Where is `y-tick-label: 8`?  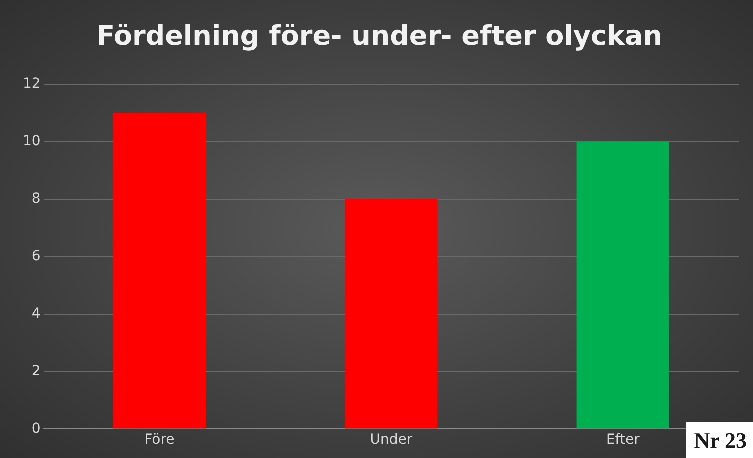
y-tick-label: 8 is located at coordinates (36, 198).